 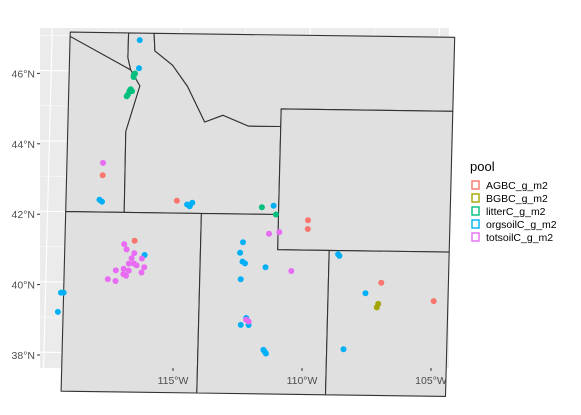 I want to click on legend-item: BGBC_g_m2, so click(x=509, y=199).